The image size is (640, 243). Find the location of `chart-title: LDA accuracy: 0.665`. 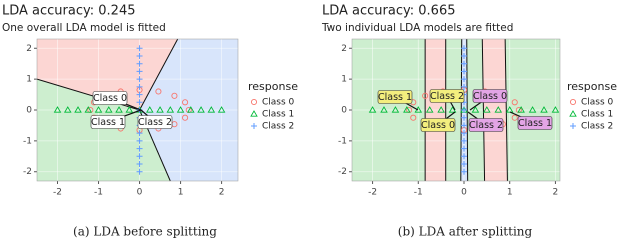

chart-title: LDA accuracy: 0.665 is located at coordinates (389, 11).